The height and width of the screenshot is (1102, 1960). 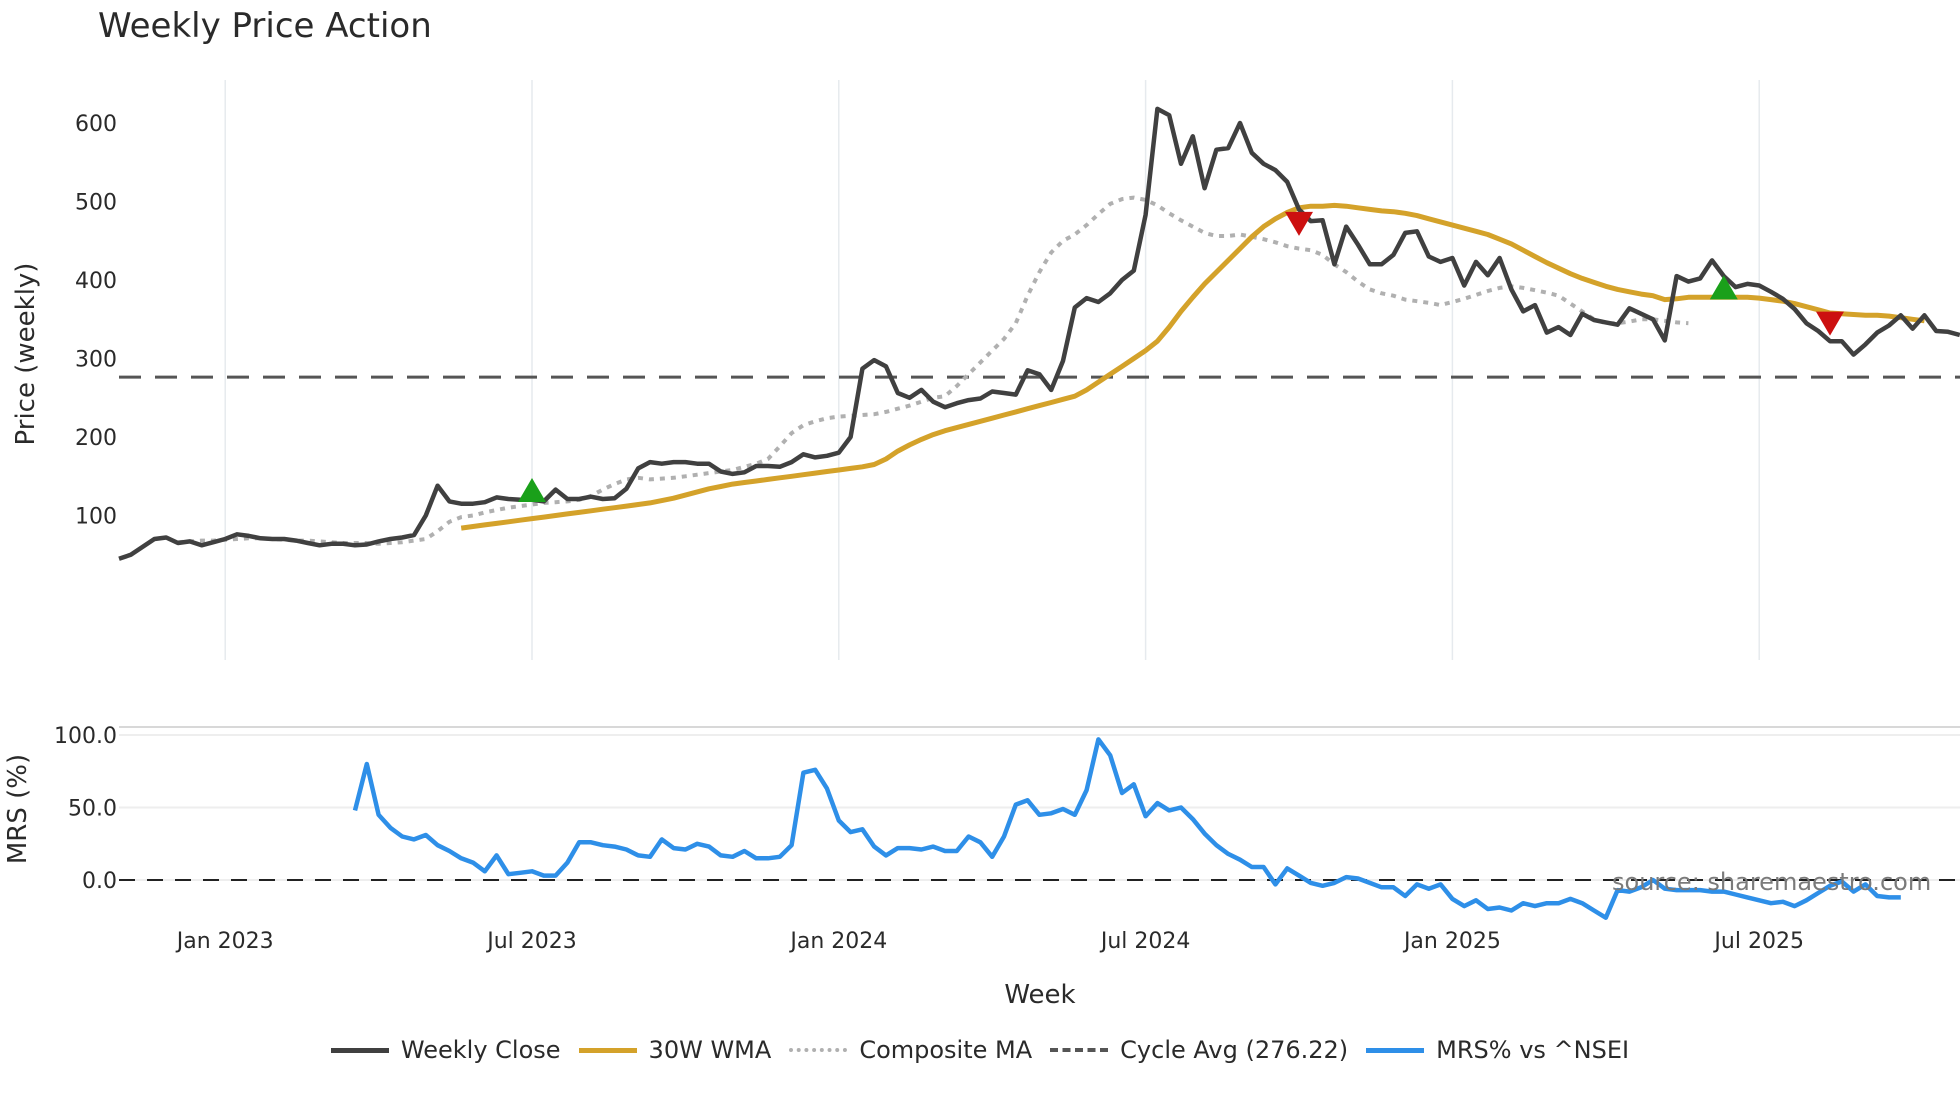 What do you see at coordinates (531, 941) in the screenshot?
I see `x-tick-label: Jul 2023` at bounding box center [531, 941].